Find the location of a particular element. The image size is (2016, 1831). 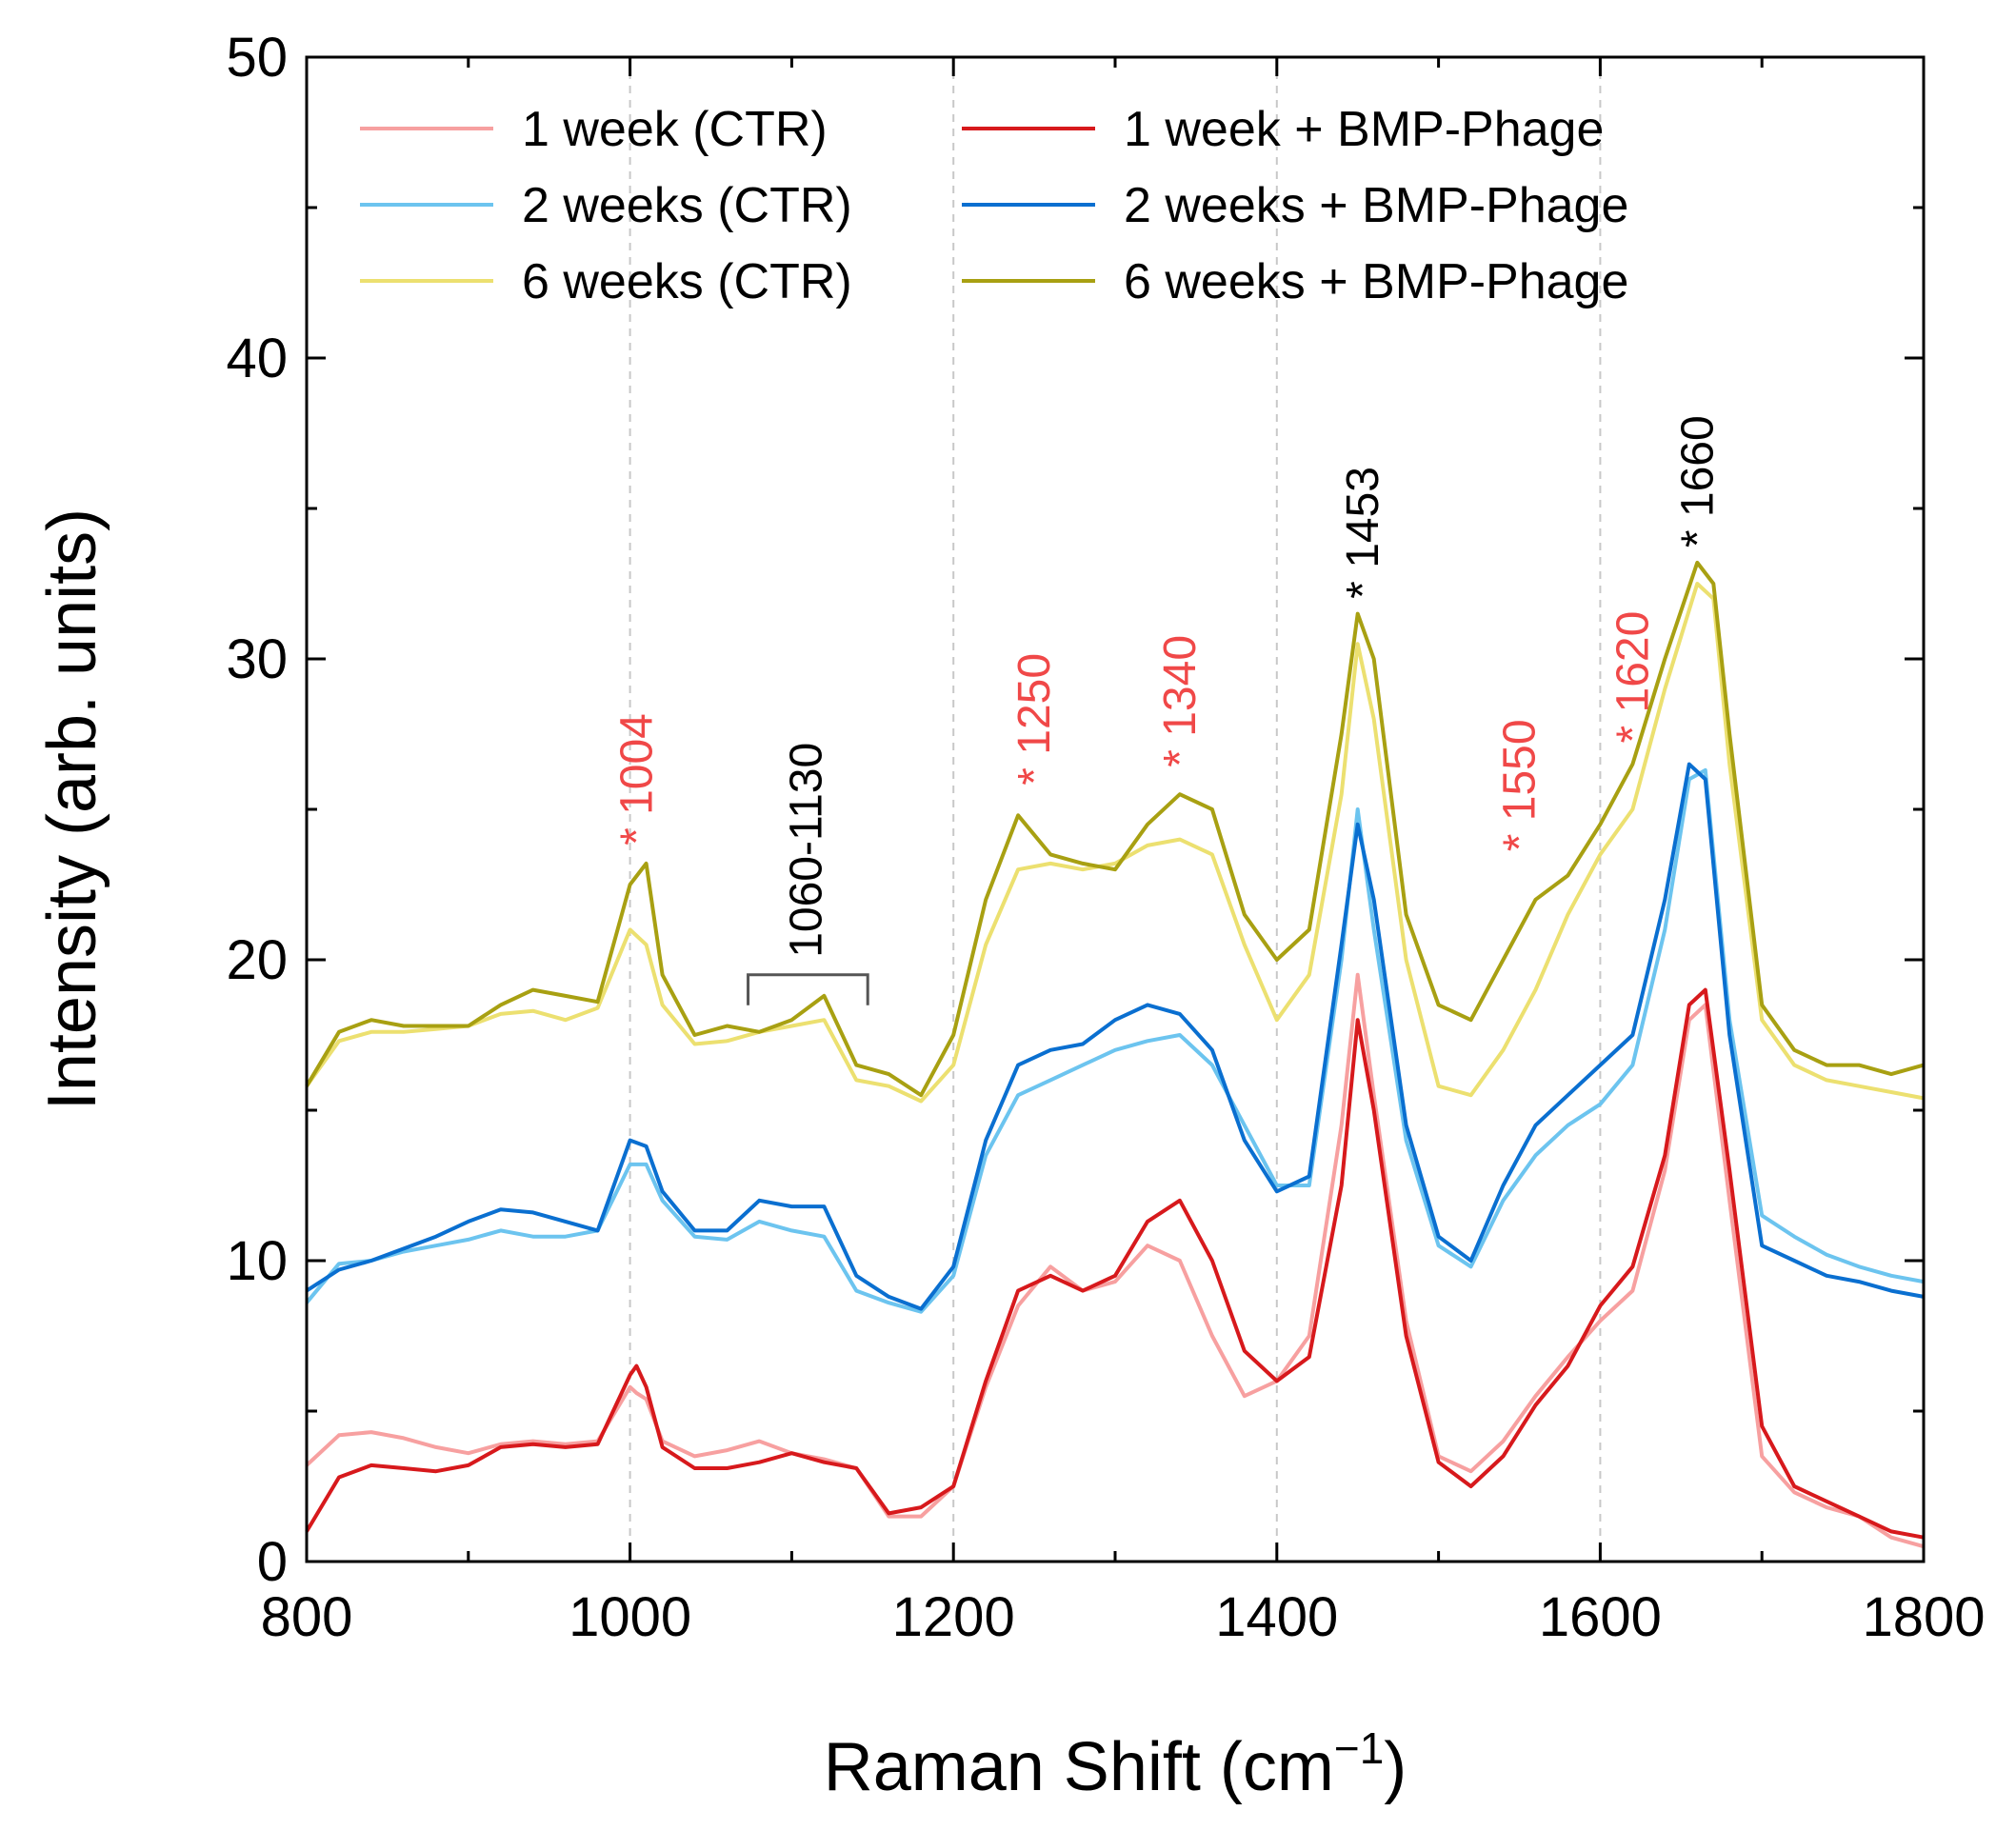

x-tick-label: 1200 is located at coordinates (953, 1617).